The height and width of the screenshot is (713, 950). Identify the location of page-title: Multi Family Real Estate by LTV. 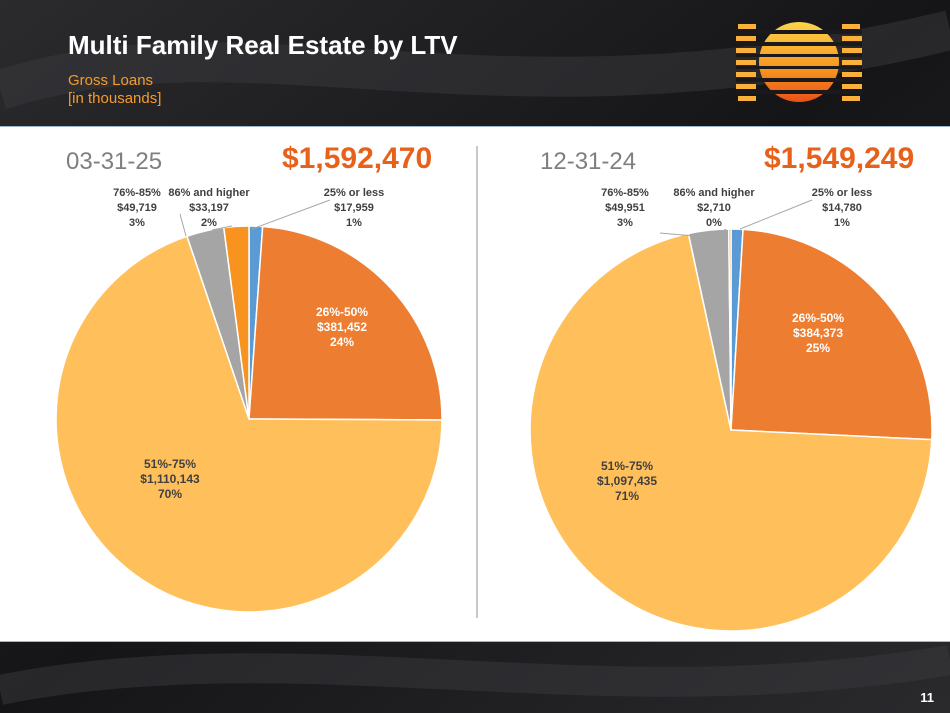
(263, 45).